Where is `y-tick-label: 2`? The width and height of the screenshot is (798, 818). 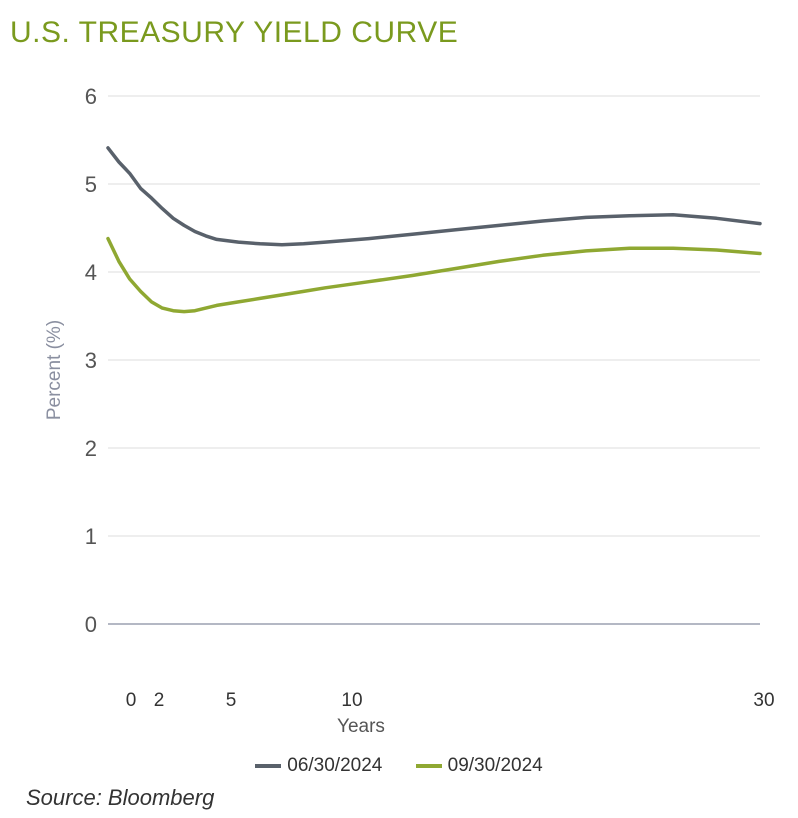
y-tick-label: 2 is located at coordinates (91, 448).